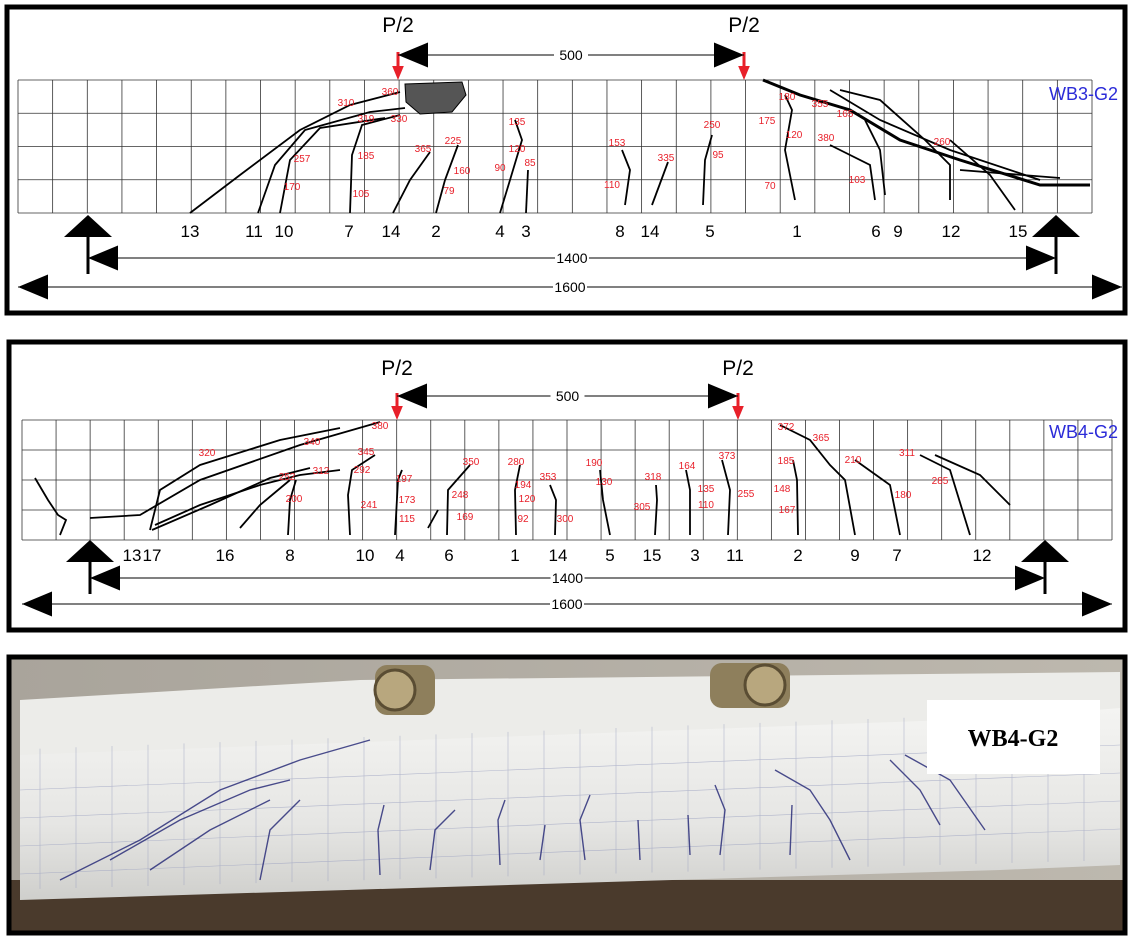  Describe the element at coordinates (525, 231) in the screenshot. I see `crack-number: 3` at that location.